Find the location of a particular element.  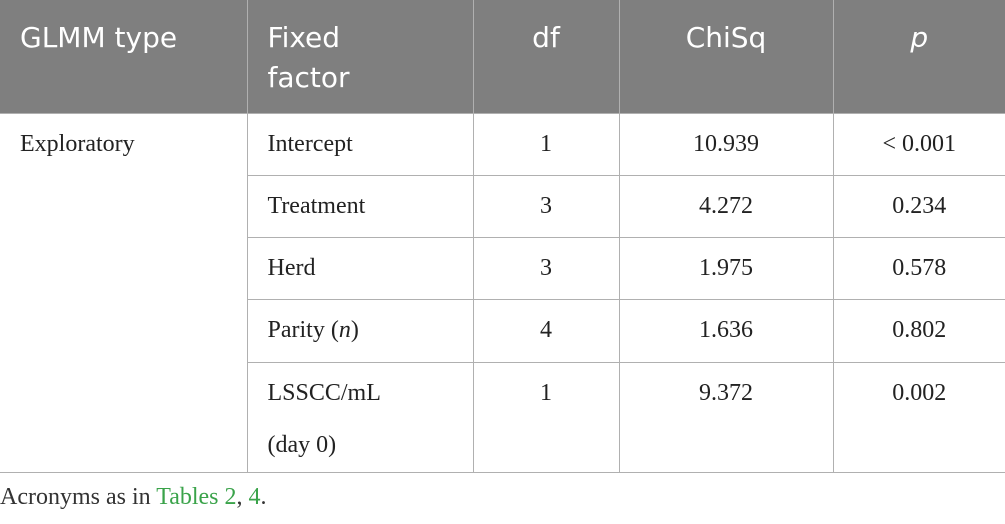

table-link: Tables 2 is located at coordinates (196, 497).